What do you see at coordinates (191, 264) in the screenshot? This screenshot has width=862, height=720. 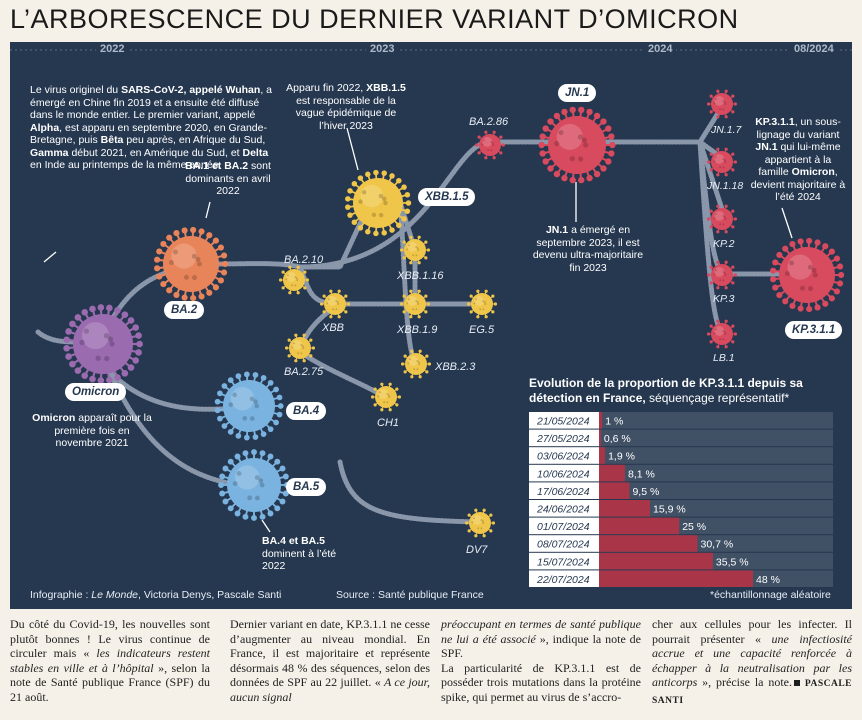 I see `ba2-virus-icon` at bounding box center [191, 264].